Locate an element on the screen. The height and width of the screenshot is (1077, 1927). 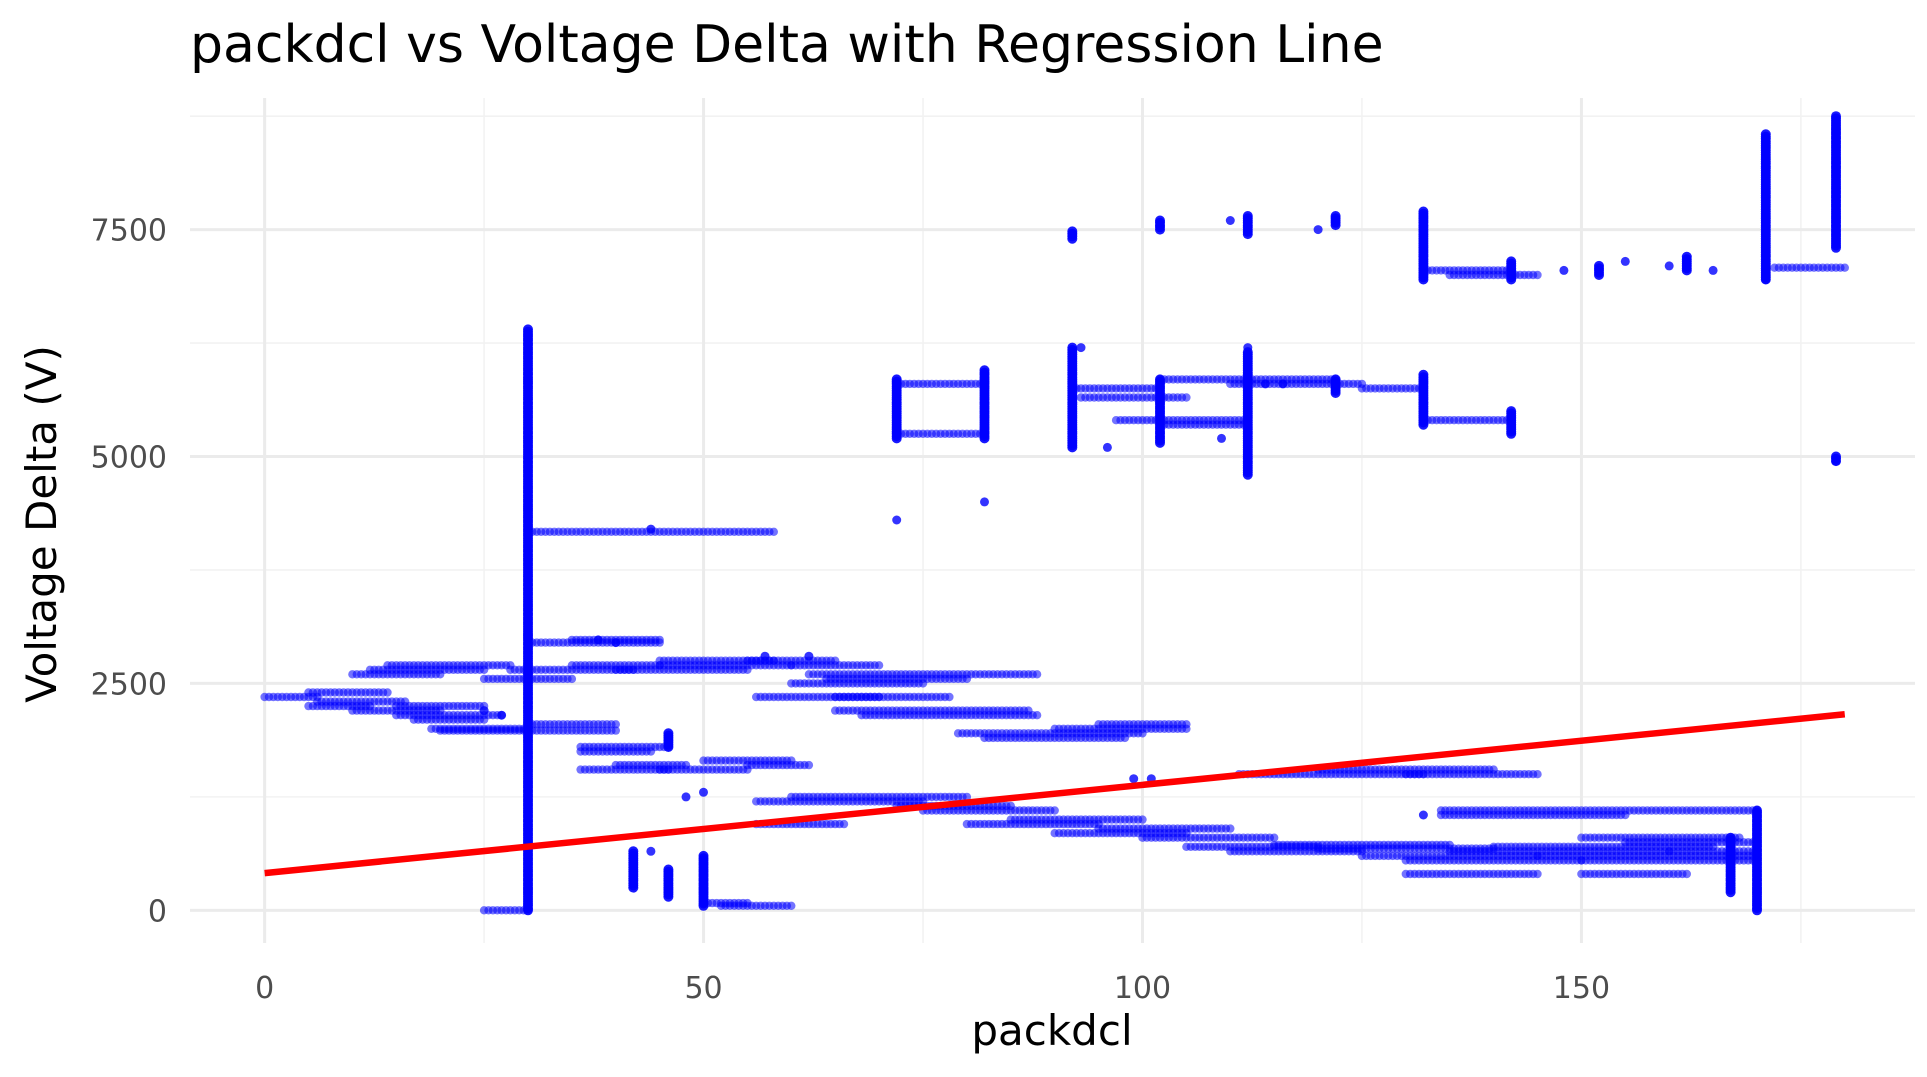
y-tick-label: 2500 is located at coordinates (129, 684).